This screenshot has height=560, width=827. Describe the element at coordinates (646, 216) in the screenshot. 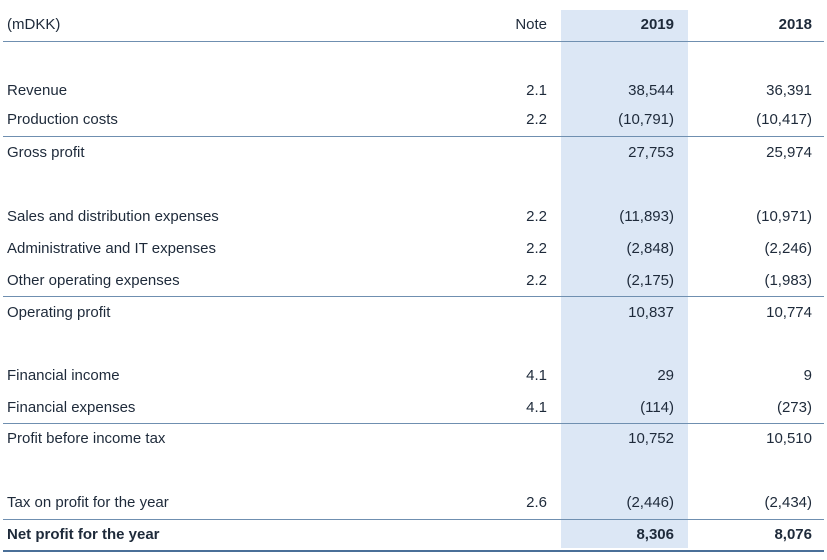

I see `row-value-2019: (11,893)` at that location.